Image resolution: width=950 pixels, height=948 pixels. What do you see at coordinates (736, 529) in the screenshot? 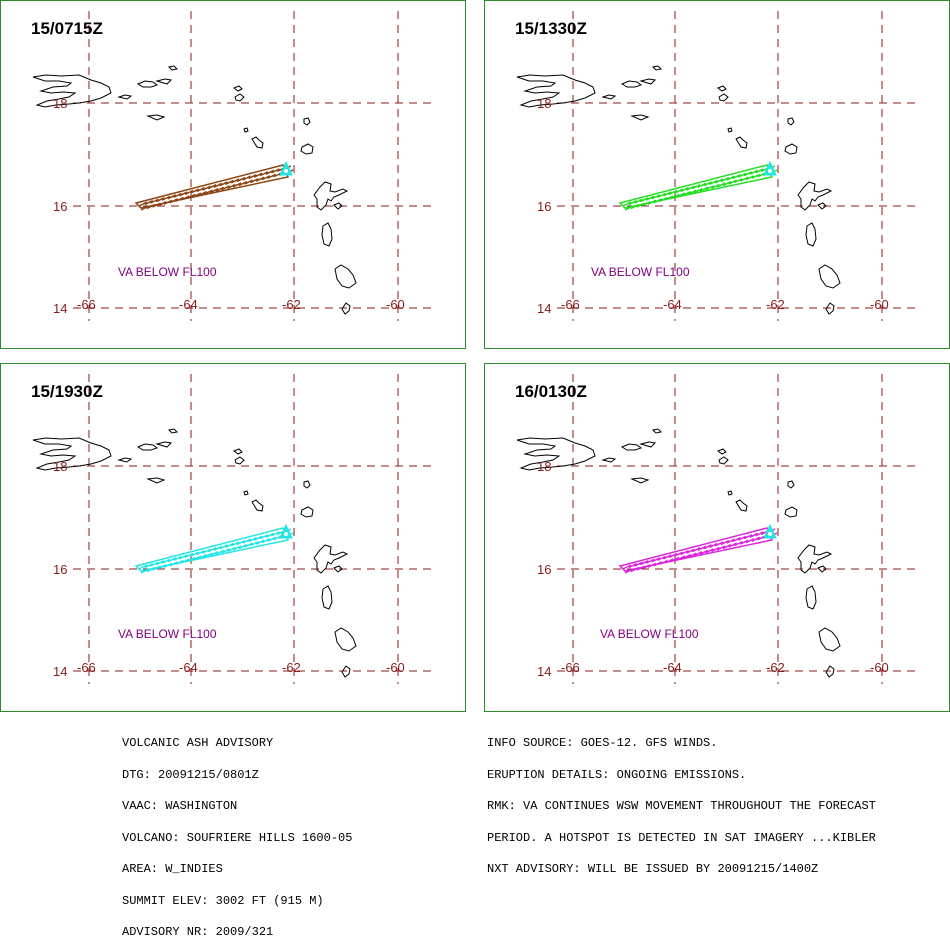
I see `graticule` at bounding box center [736, 529].